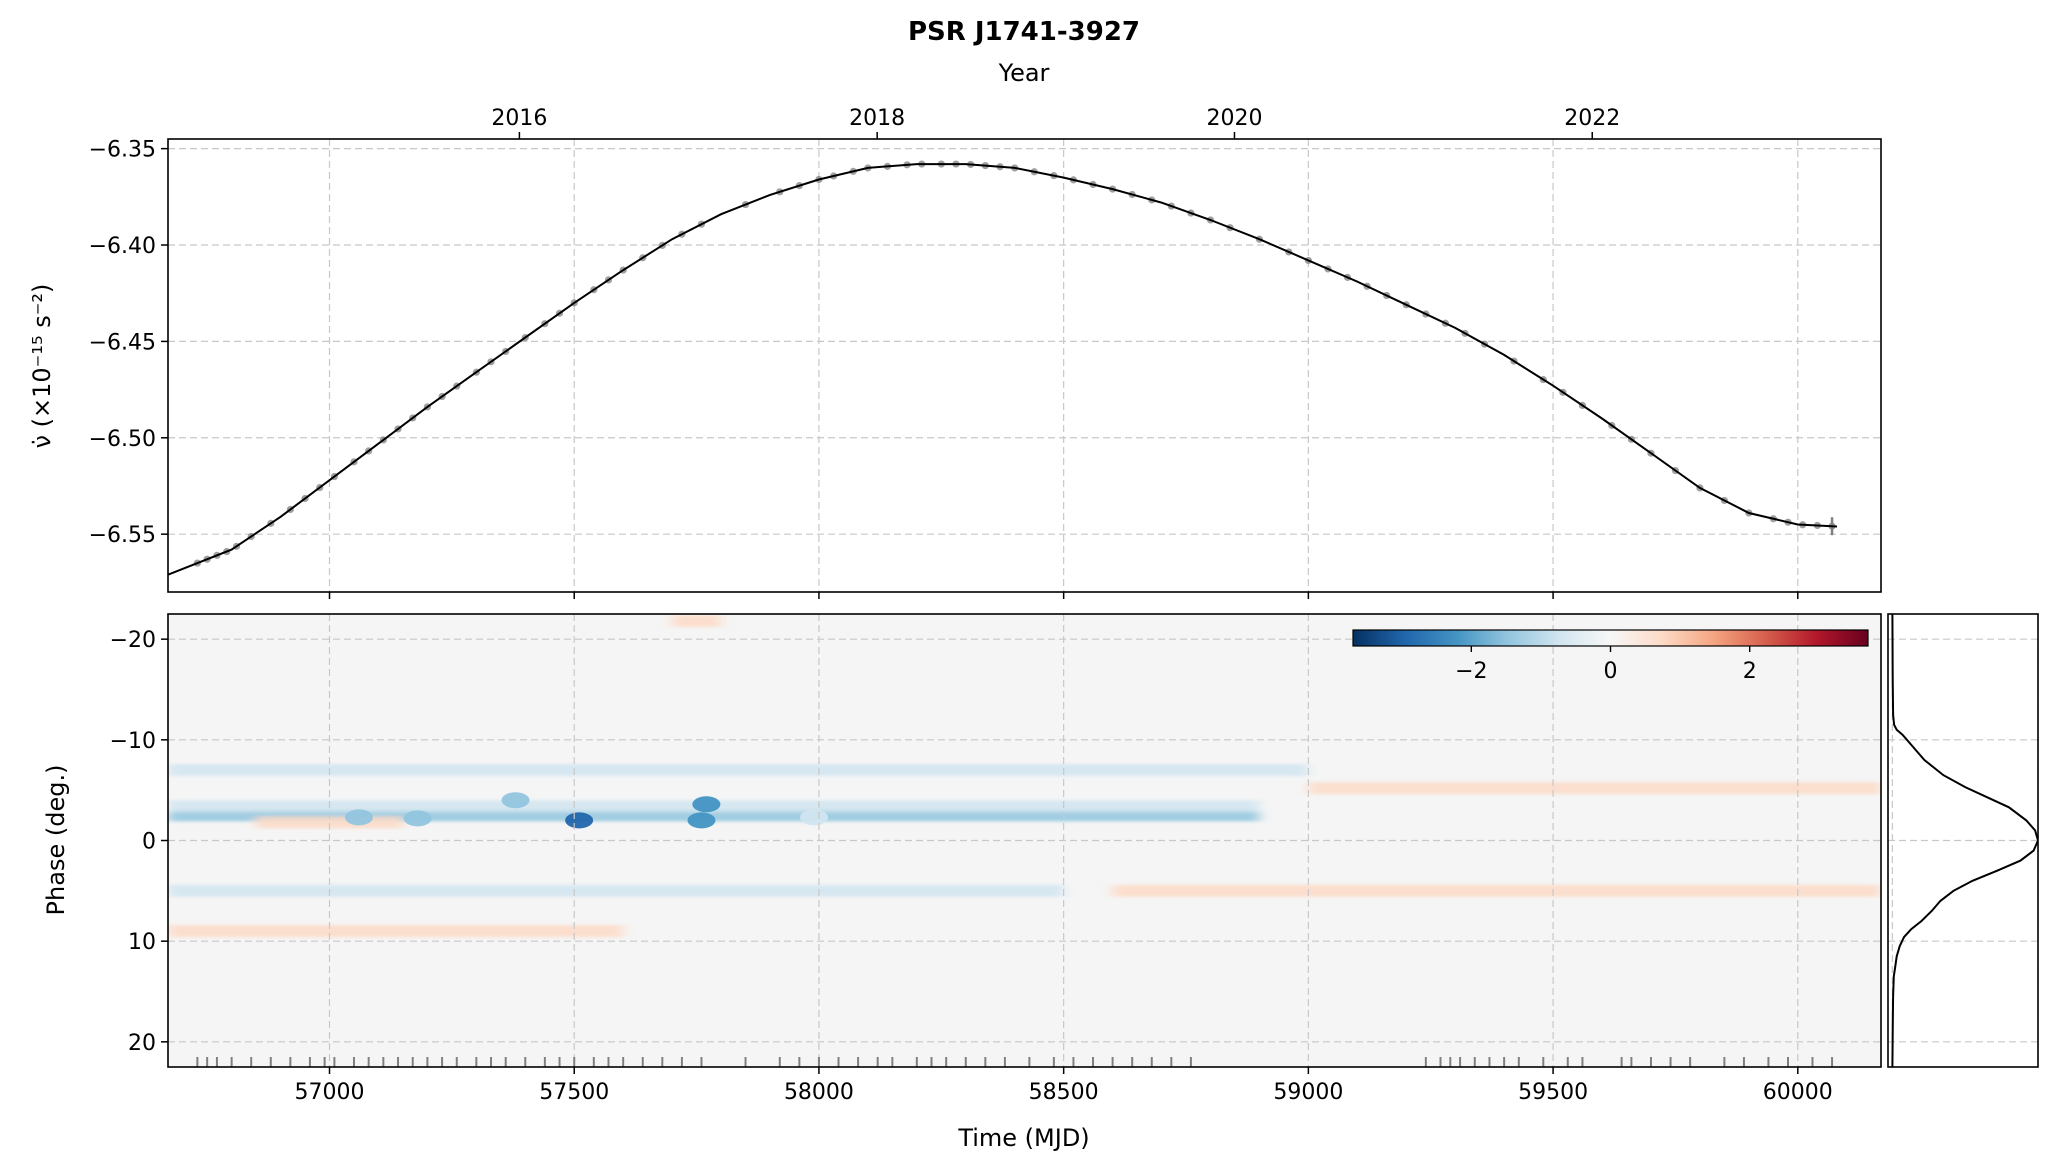 The height and width of the screenshot is (1170, 2048). I want to click on year-ticks: 2016 2018 2020 2022, so click(1055, 122).